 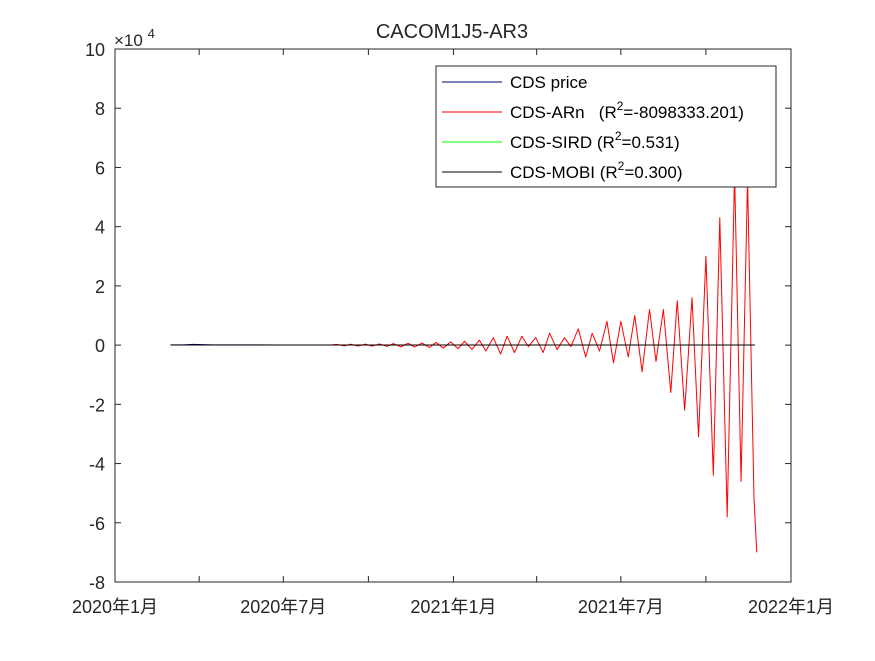 What do you see at coordinates (621, 607) in the screenshot?
I see `x-tick-label: 2021年7月` at bounding box center [621, 607].